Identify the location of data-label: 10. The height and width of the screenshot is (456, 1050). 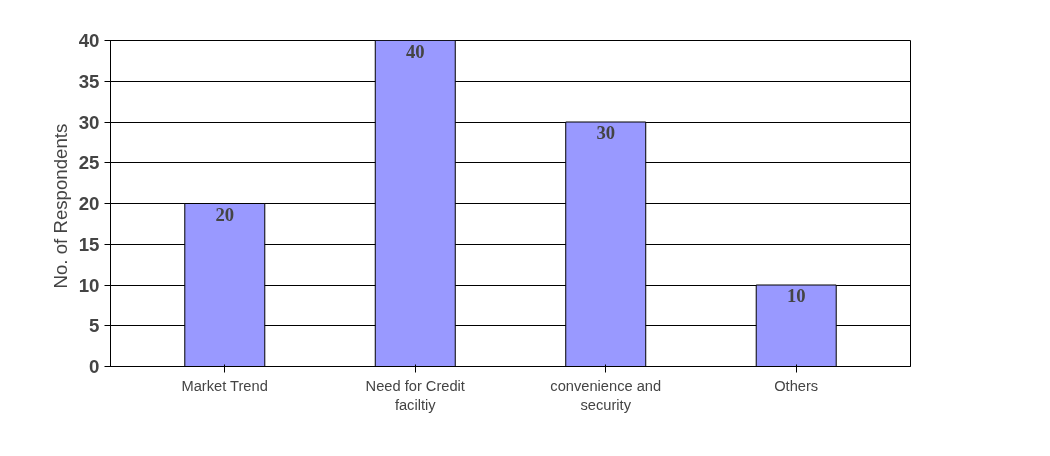
(796, 295).